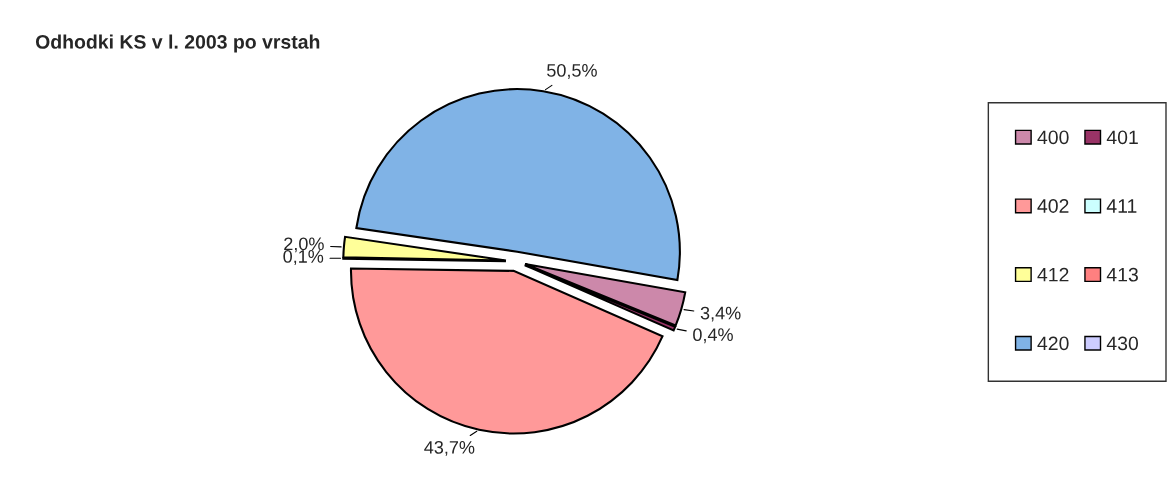  Describe the element at coordinates (1053, 206) in the screenshot. I see `legend-label: 402` at that location.